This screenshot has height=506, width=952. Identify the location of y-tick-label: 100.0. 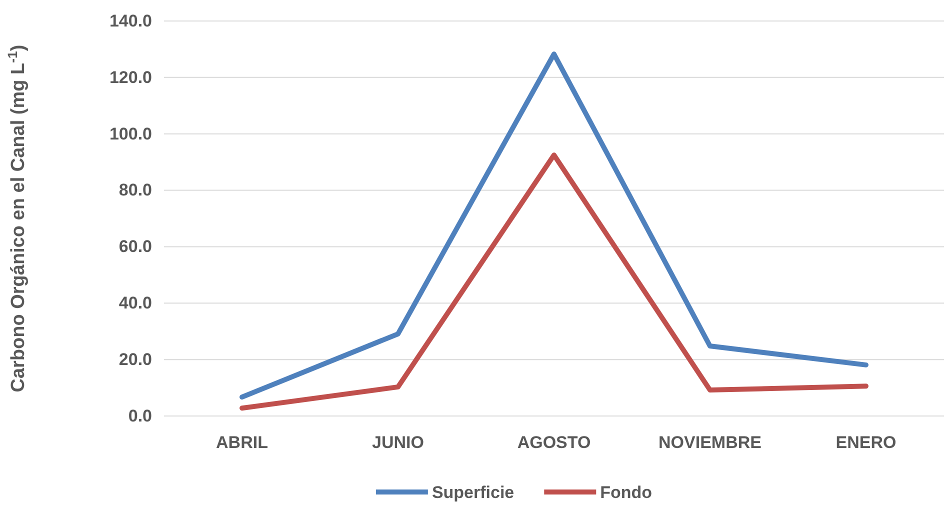
(130, 134).